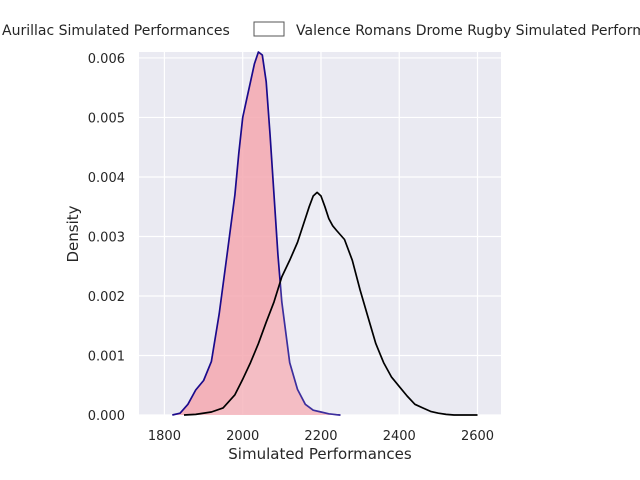 This screenshot has height=480, width=640. What do you see at coordinates (320, 454) in the screenshot?
I see `x-axis-label: Simulated Performances` at bounding box center [320, 454].